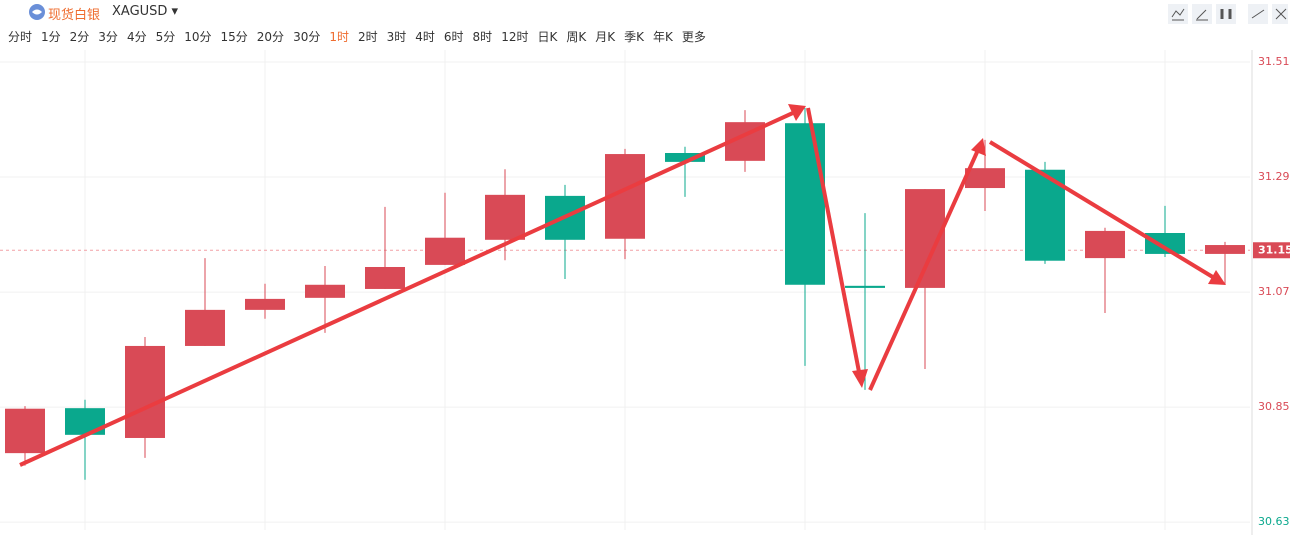  Describe the element at coordinates (1274, 291) in the screenshot. I see `y-tick-label: 31.07` at that location.